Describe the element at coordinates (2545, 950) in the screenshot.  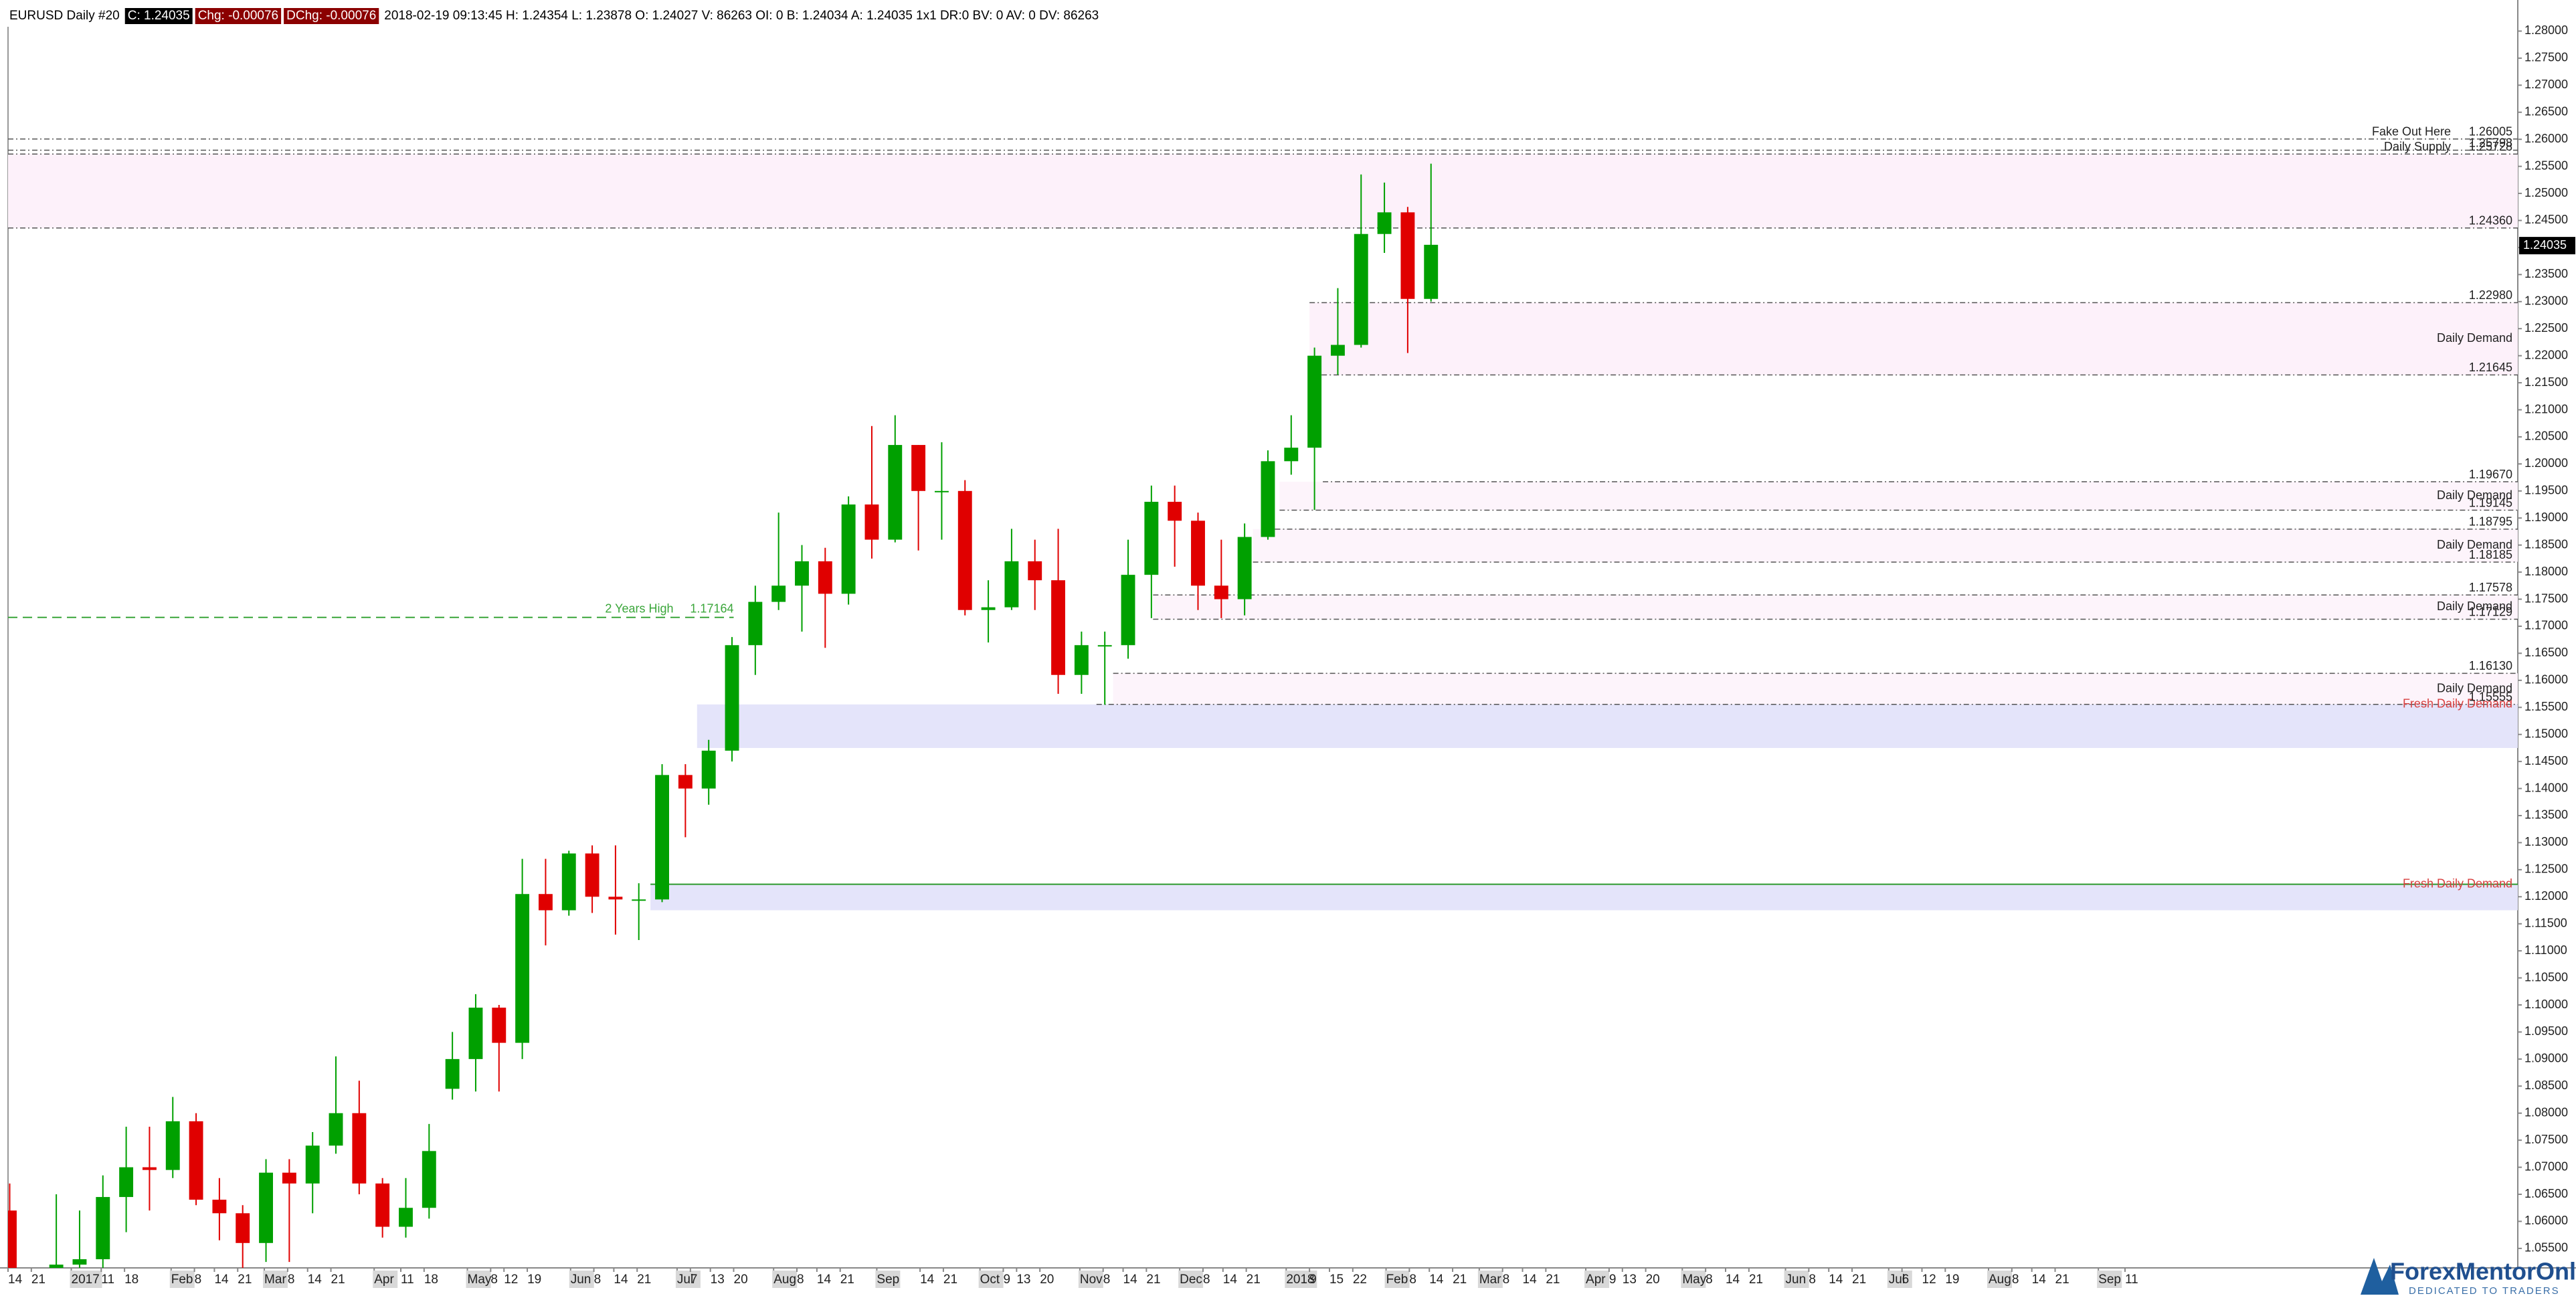
I see `y-tick-label: 1.11000` at that location.